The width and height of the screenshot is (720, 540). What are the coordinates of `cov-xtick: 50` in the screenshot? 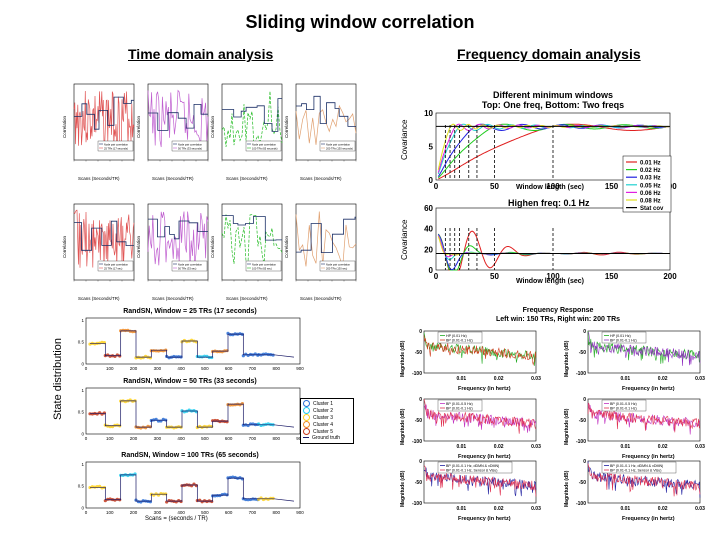 It's located at (494, 276).